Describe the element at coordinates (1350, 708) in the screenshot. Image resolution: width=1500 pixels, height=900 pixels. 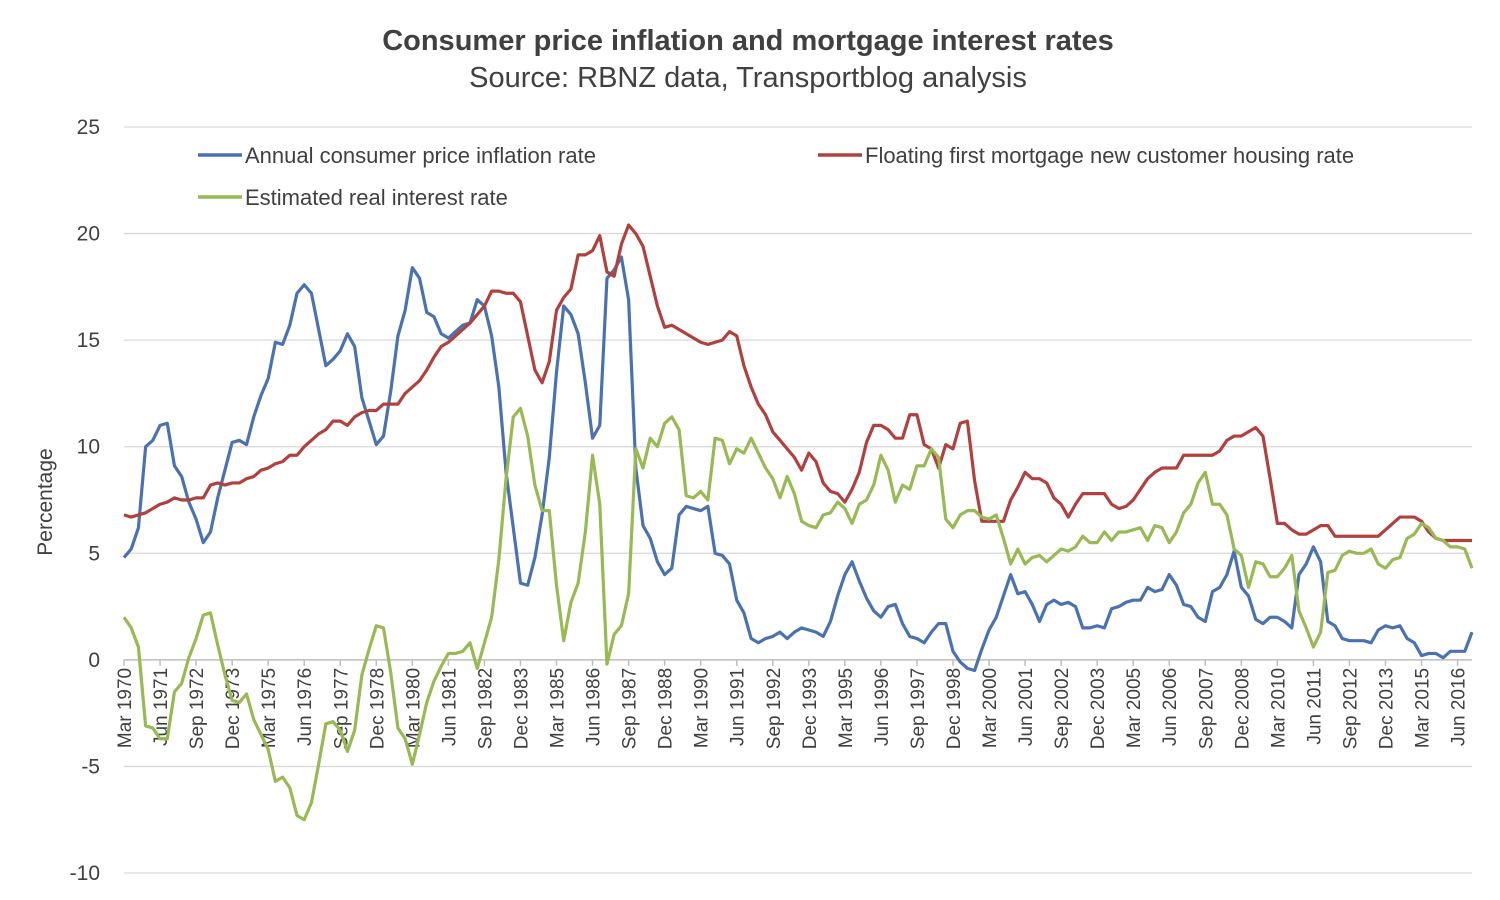
I see `x-tick-label: Sep 2012` at that location.